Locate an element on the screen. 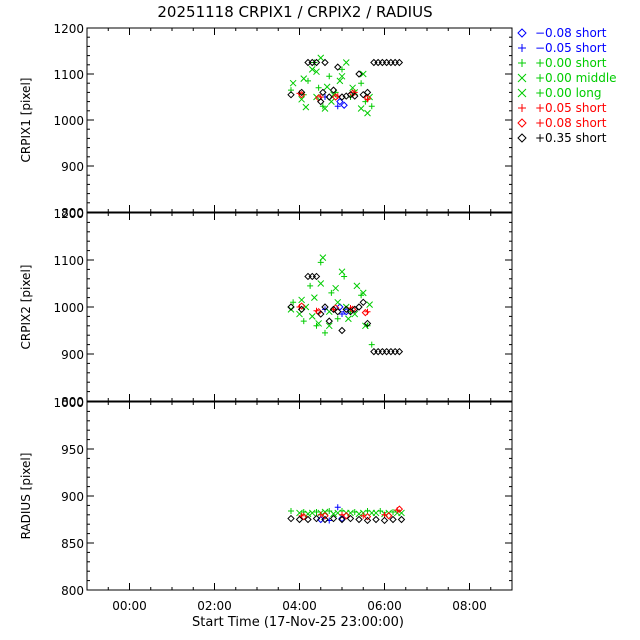 This screenshot has width=640, height=640. chart-title: 20251118 CRPIX1 / CRPIX2 / RADIUS is located at coordinates (294, 12).